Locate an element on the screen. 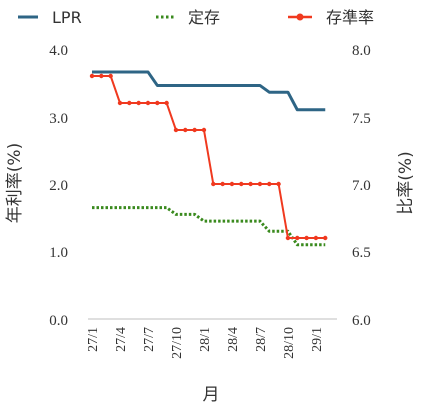  legend: LPR 定存 存準率 is located at coordinates (196, 17).